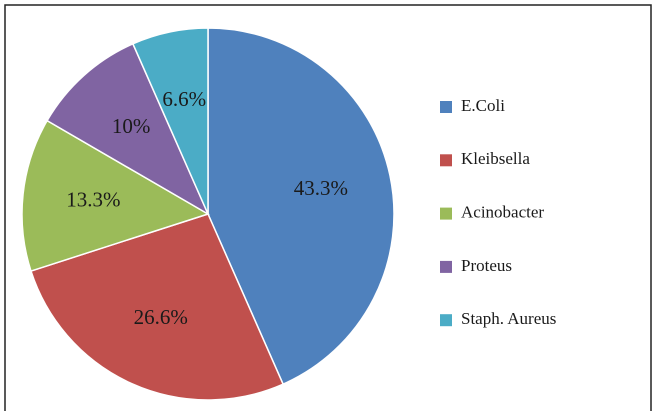 The width and height of the screenshot is (657, 411). What do you see at coordinates (508, 318) in the screenshot?
I see `legend-label: Staph. Aureus` at bounding box center [508, 318].